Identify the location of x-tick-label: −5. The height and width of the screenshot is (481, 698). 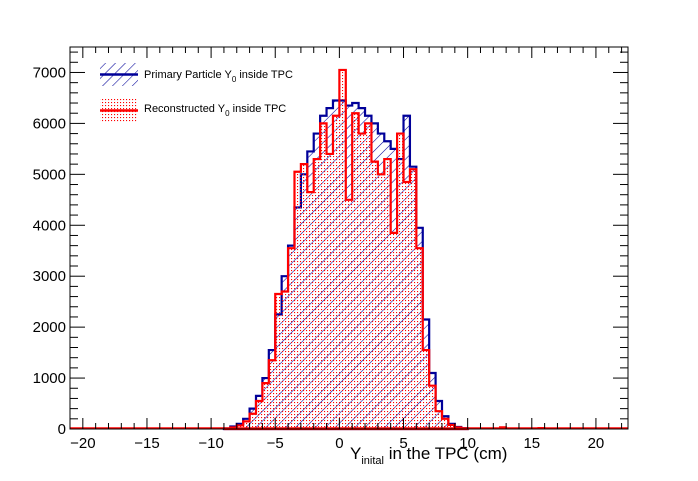
(275, 443).